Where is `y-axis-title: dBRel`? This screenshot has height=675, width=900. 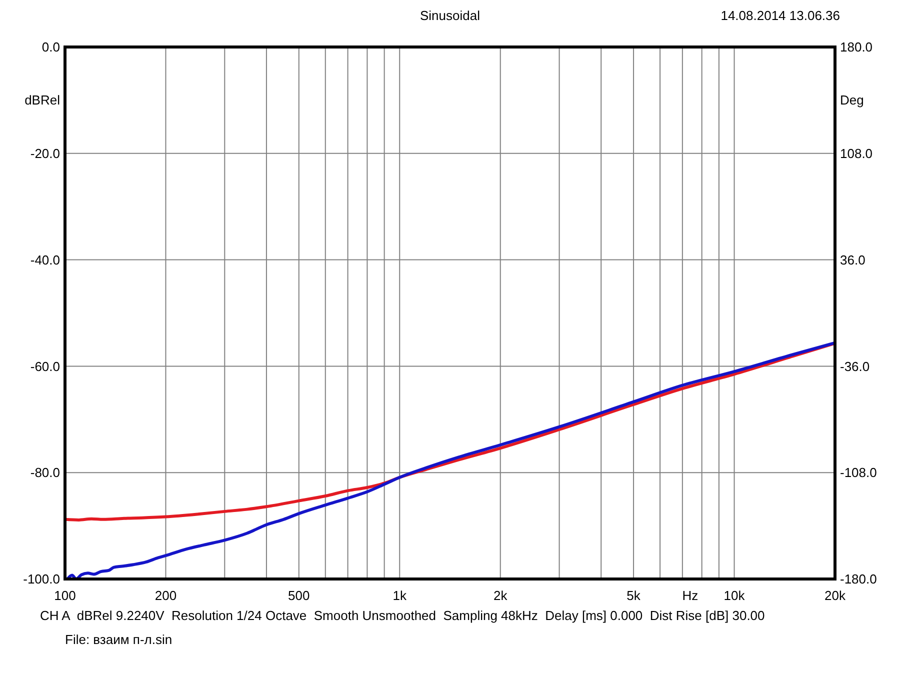
y-axis-title: dBRel is located at coordinates (42, 100).